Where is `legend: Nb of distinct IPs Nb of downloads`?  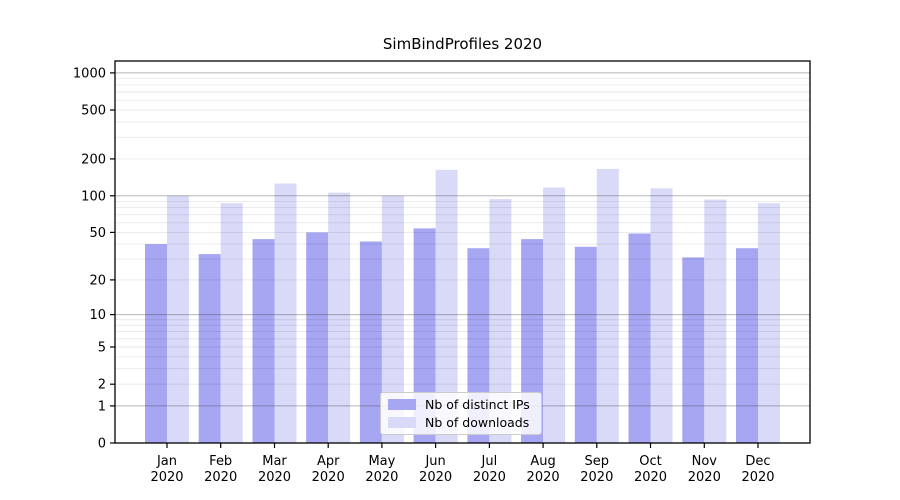
legend: Nb of distinct IPs Nb of downloads is located at coordinates (461, 413).